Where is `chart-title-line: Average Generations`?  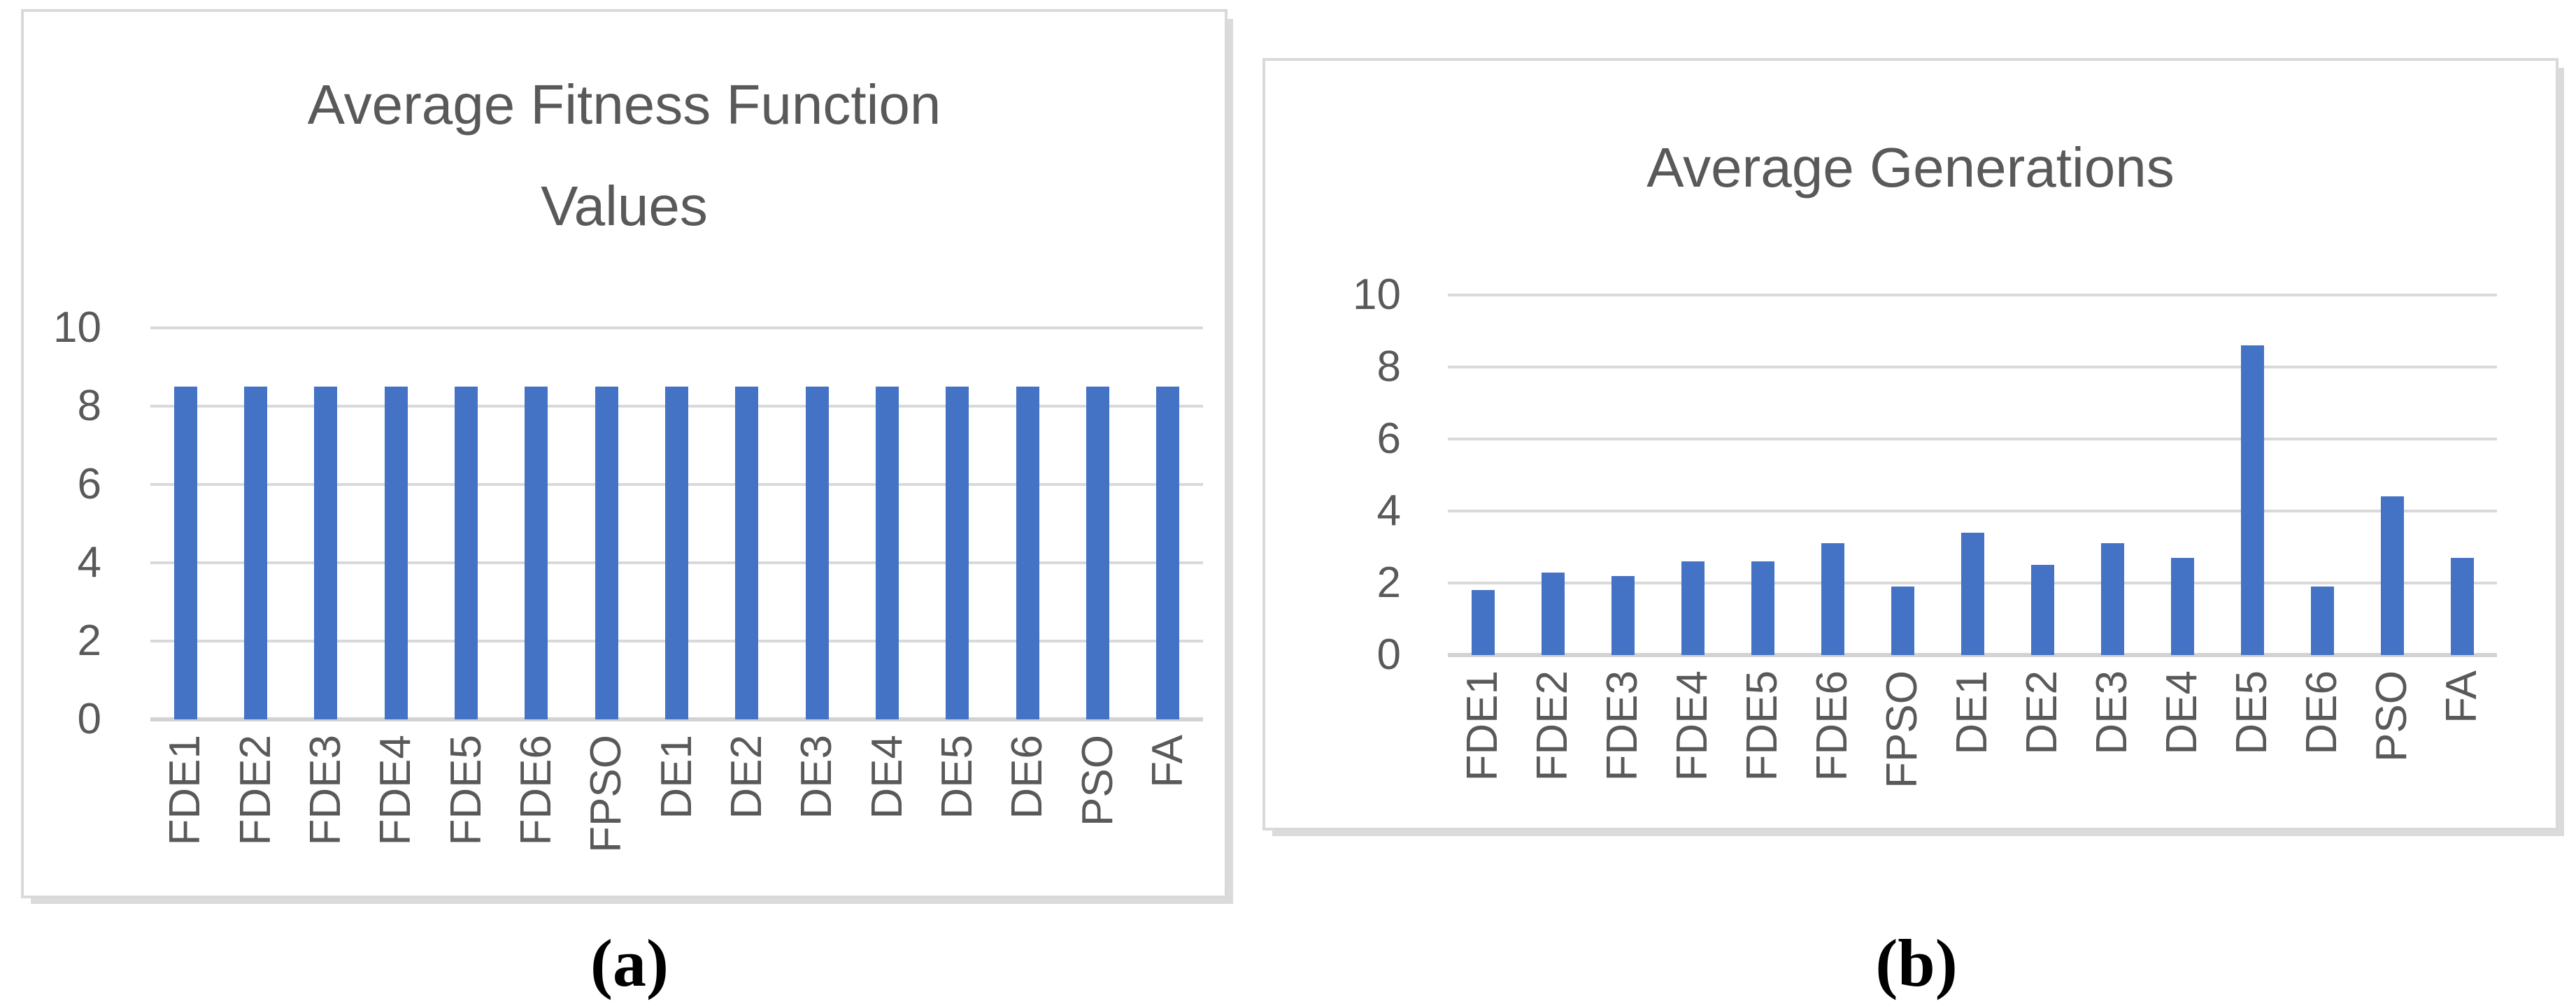
chart-title-line: Average Generations is located at coordinates (1910, 167).